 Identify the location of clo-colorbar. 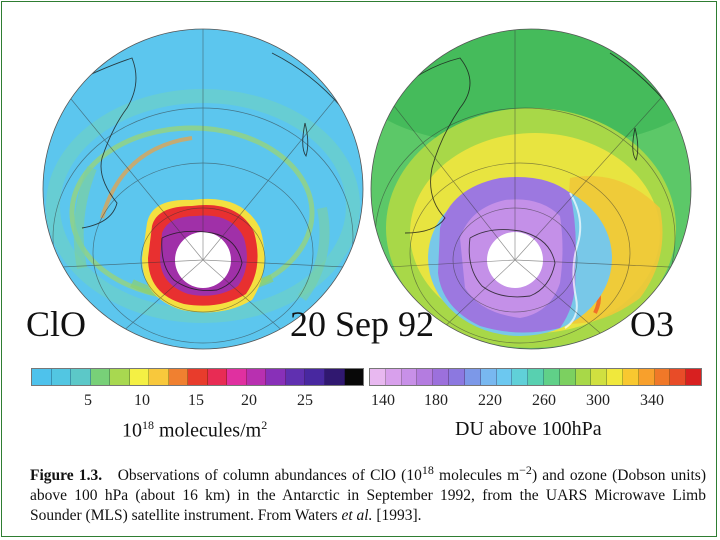
(197, 377).